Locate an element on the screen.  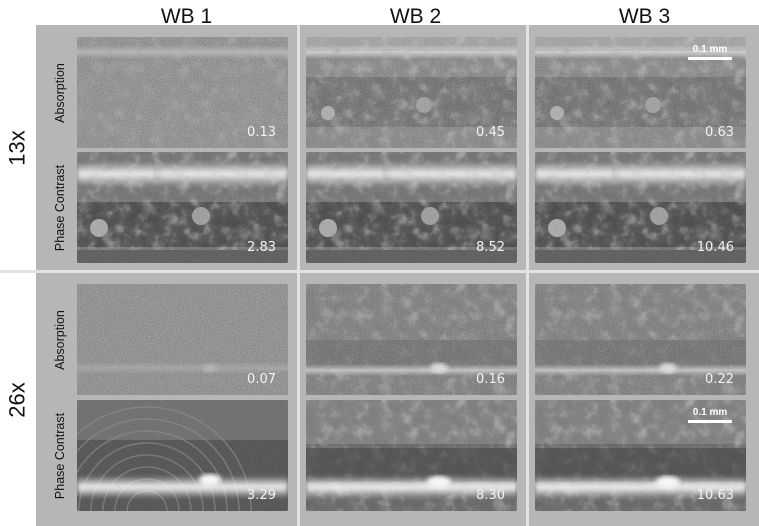
panel-value: 10.63 is located at coordinates (715, 495).